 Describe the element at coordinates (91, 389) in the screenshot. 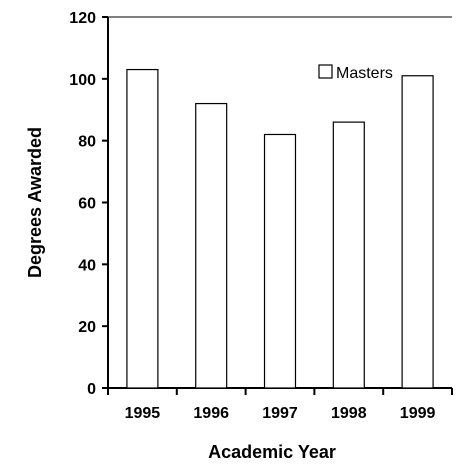

I see `y-tick-label: 0` at that location.